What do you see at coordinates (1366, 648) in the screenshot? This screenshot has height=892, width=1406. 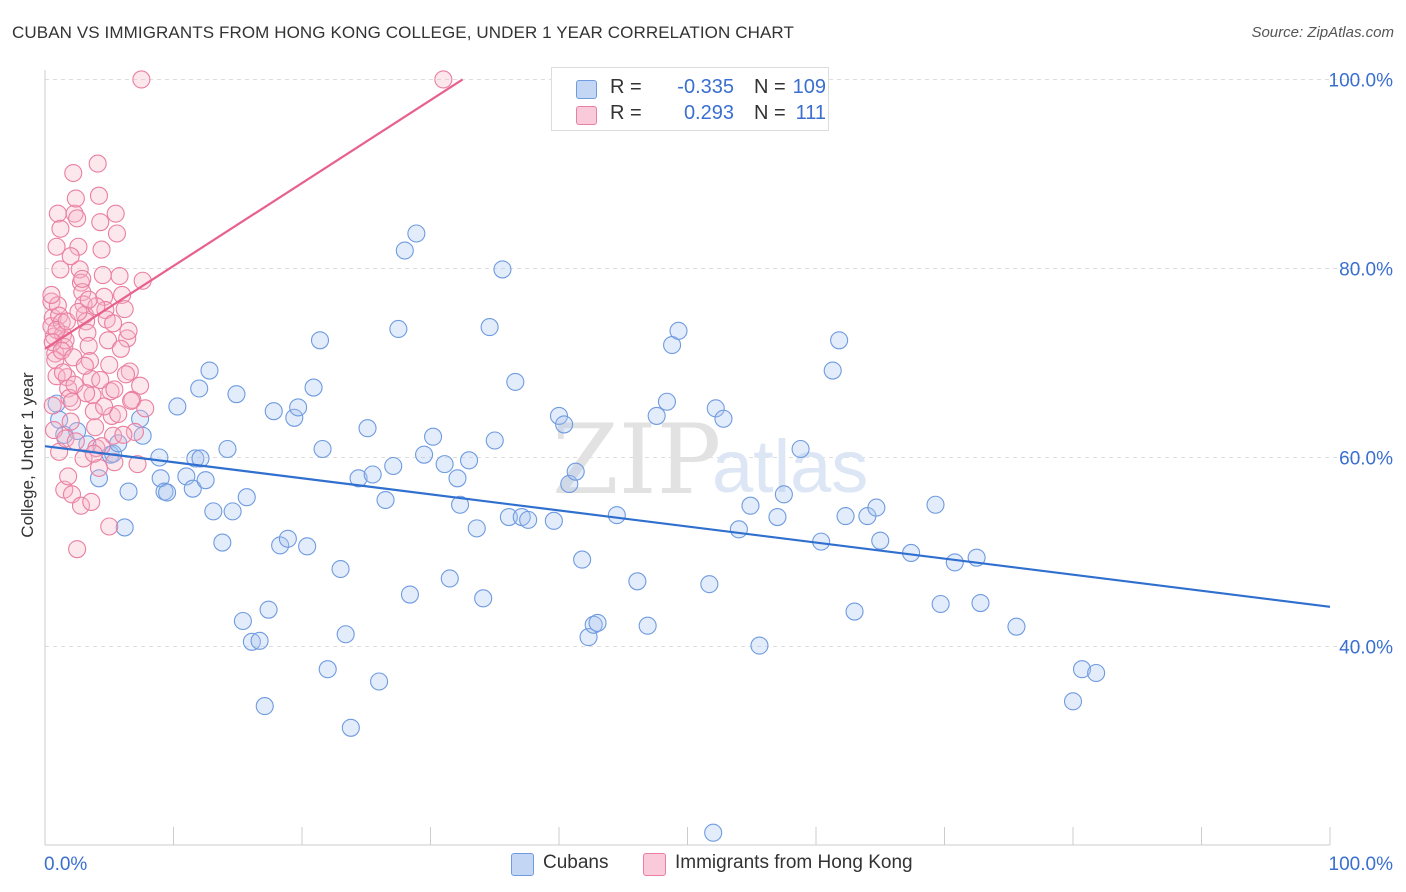 I see `y-tick-label: 40.0%` at bounding box center [1366, 648].